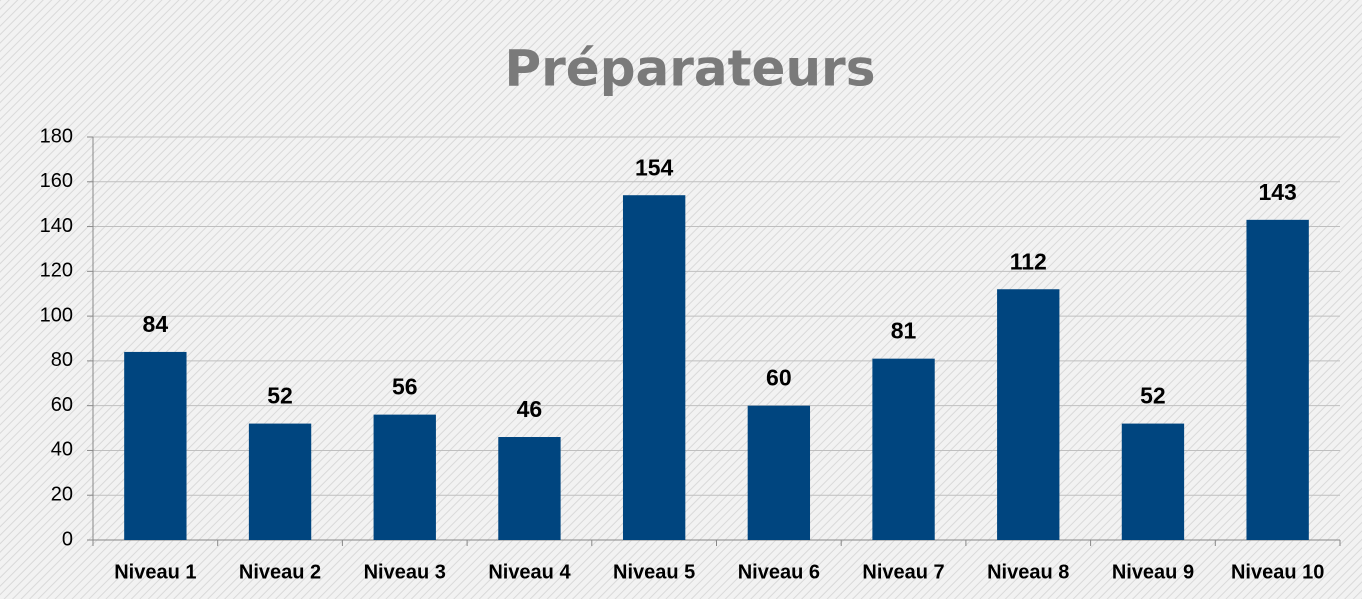  What do you see at coordinates (56, 181) in the screenshot?
I see `y-tick-label: 160` at bounding box center [56, 181].